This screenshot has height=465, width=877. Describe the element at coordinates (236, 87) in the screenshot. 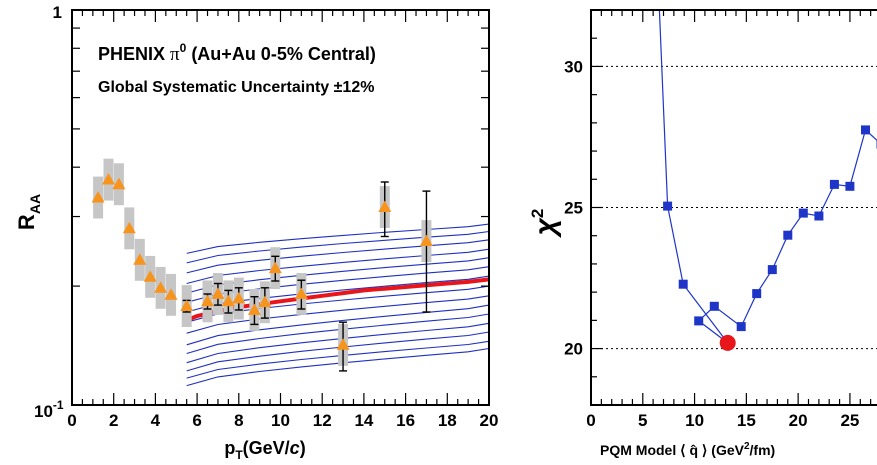

I see `chart-subtitle: Global Systematic Uncertainty ±12%` at that location.